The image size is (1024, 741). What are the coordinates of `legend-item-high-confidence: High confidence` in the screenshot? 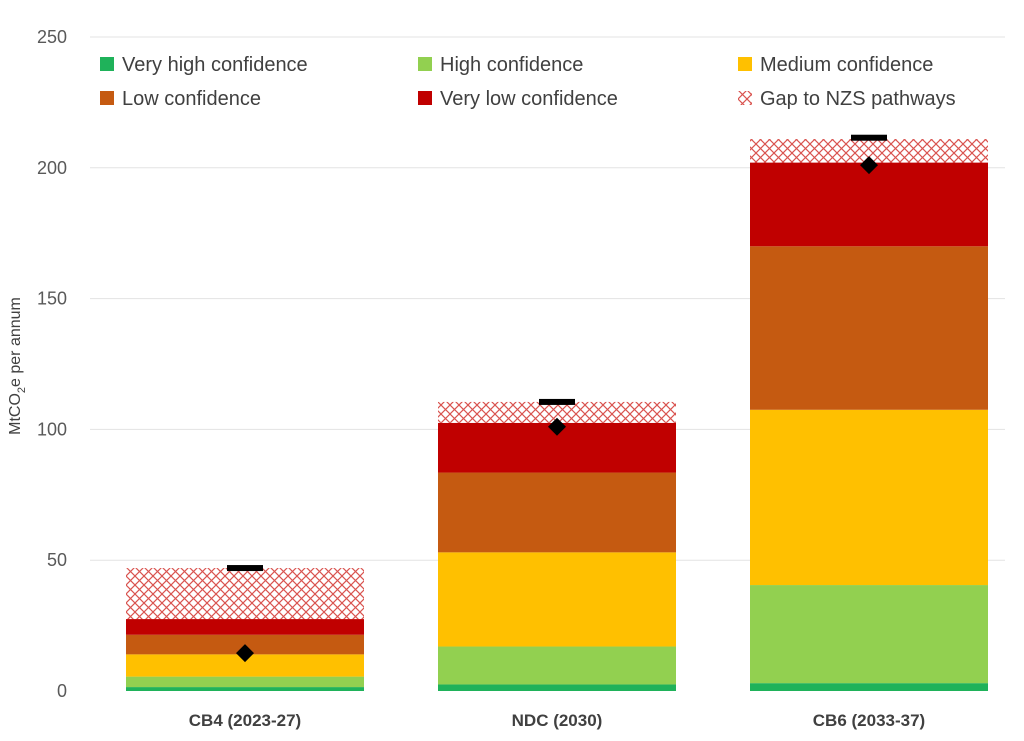 It's located at (500, 65).